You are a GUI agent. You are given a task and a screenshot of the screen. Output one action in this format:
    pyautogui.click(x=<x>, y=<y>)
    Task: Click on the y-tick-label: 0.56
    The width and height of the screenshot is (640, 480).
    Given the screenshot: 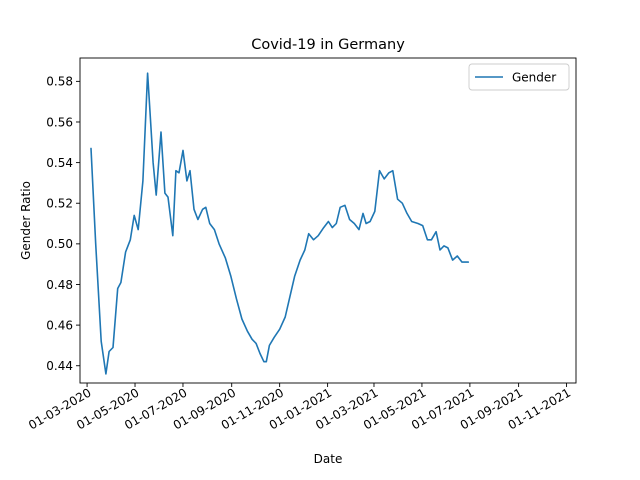 What is the action you would take?
    pyautogui.click(x=59, y=122)
    